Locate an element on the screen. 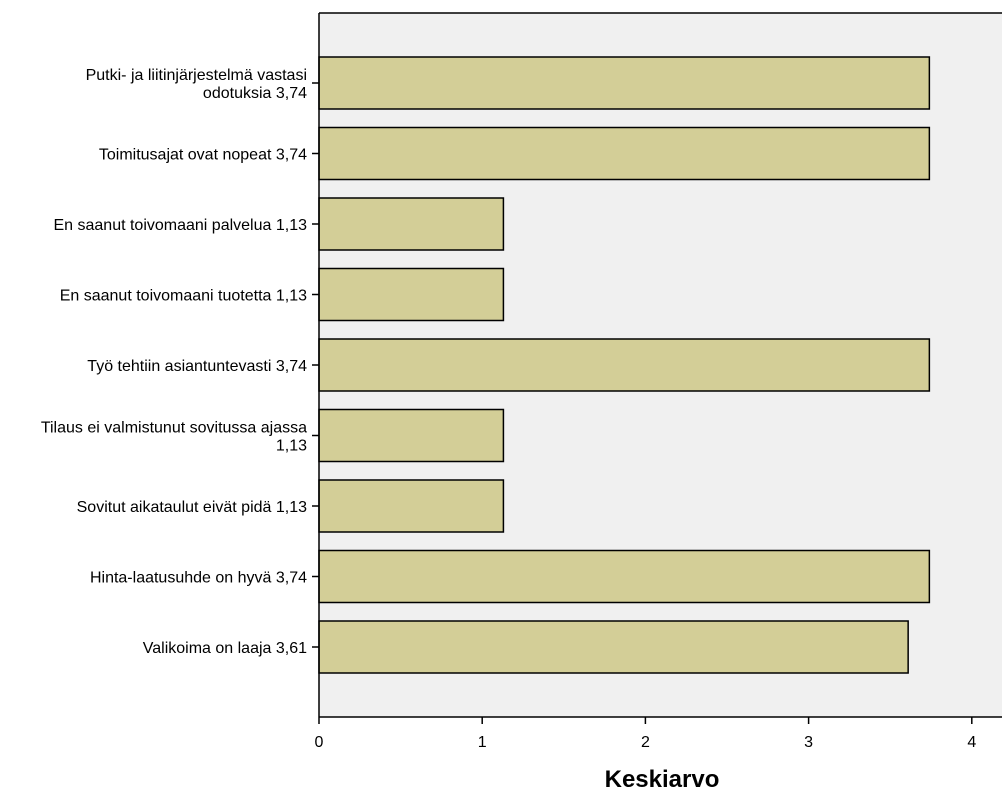  x-tick-label-4: 4 is located at coordinates (971, 742).